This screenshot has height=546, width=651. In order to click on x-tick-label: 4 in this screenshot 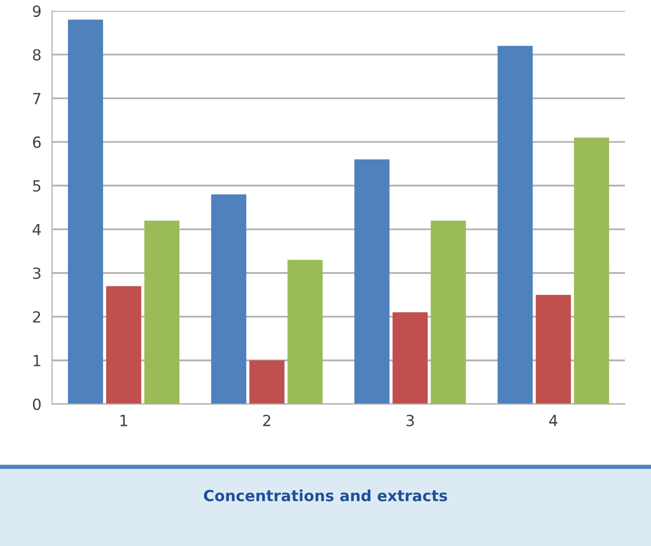, I will do `click(553, 420)`.